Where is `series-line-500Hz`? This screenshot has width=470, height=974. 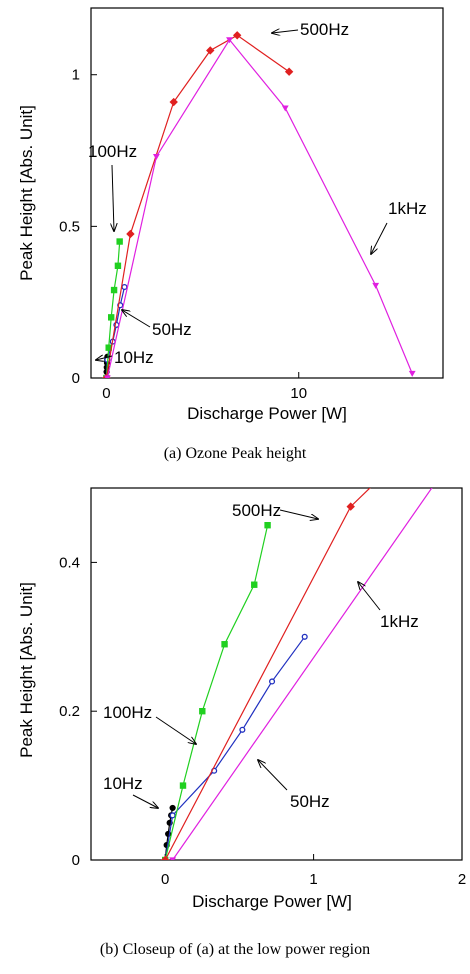 series-line-500Hz is located at coordinates (197, 206).